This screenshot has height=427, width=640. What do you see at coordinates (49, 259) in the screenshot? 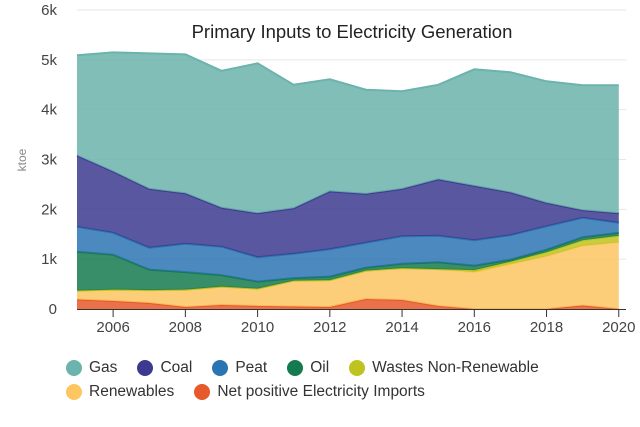
I see `y-tick-label: 1k` at bounding box center [49, 259].